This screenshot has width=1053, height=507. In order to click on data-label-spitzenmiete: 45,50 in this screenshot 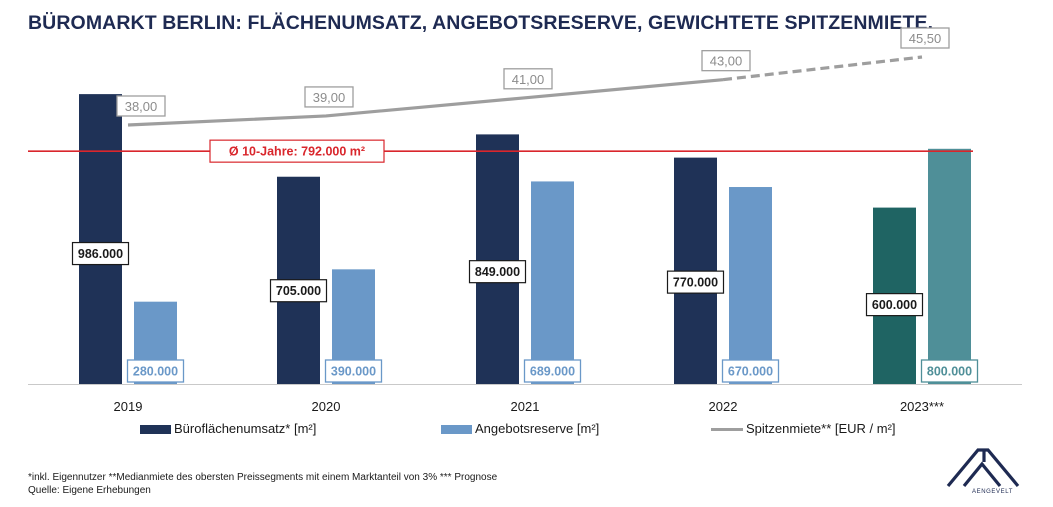, I will do `click(925, 38)`.